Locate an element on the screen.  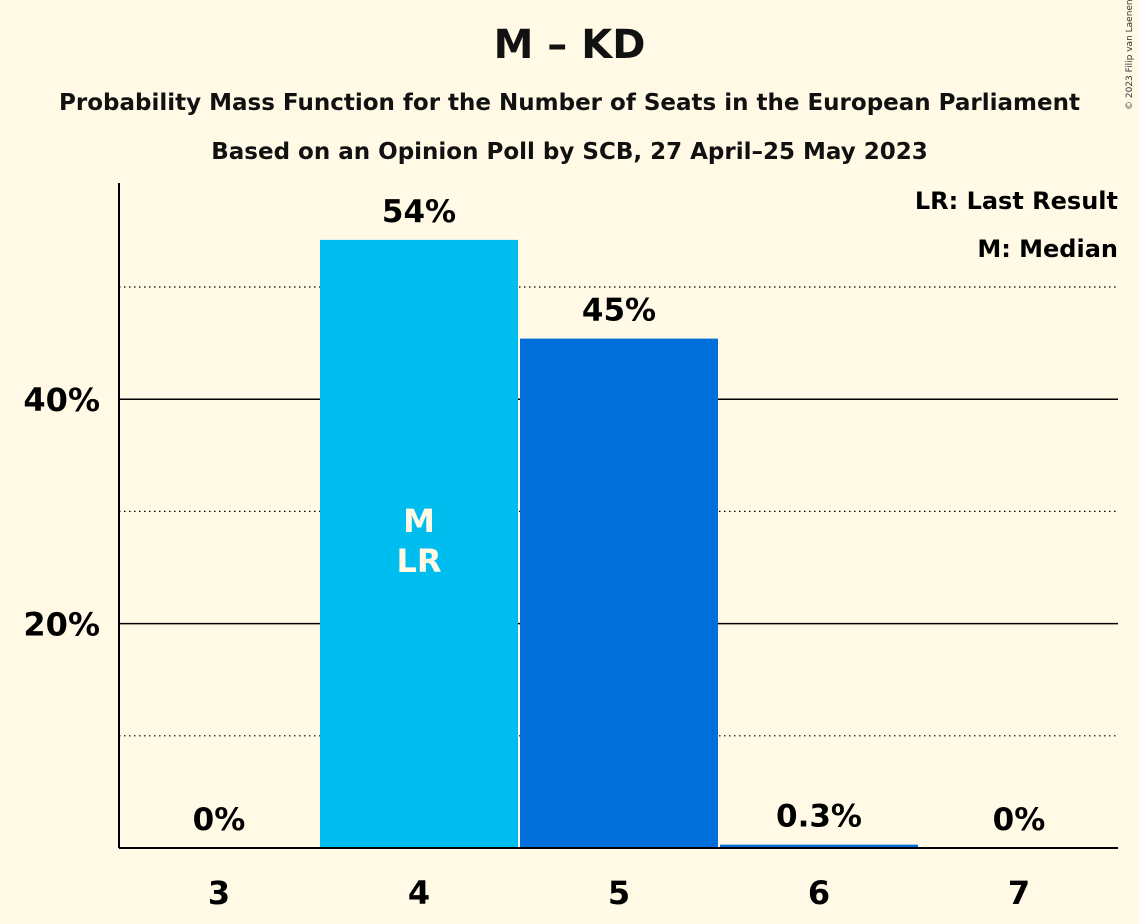
value-label: 54% is located at coordinates (419, 212).